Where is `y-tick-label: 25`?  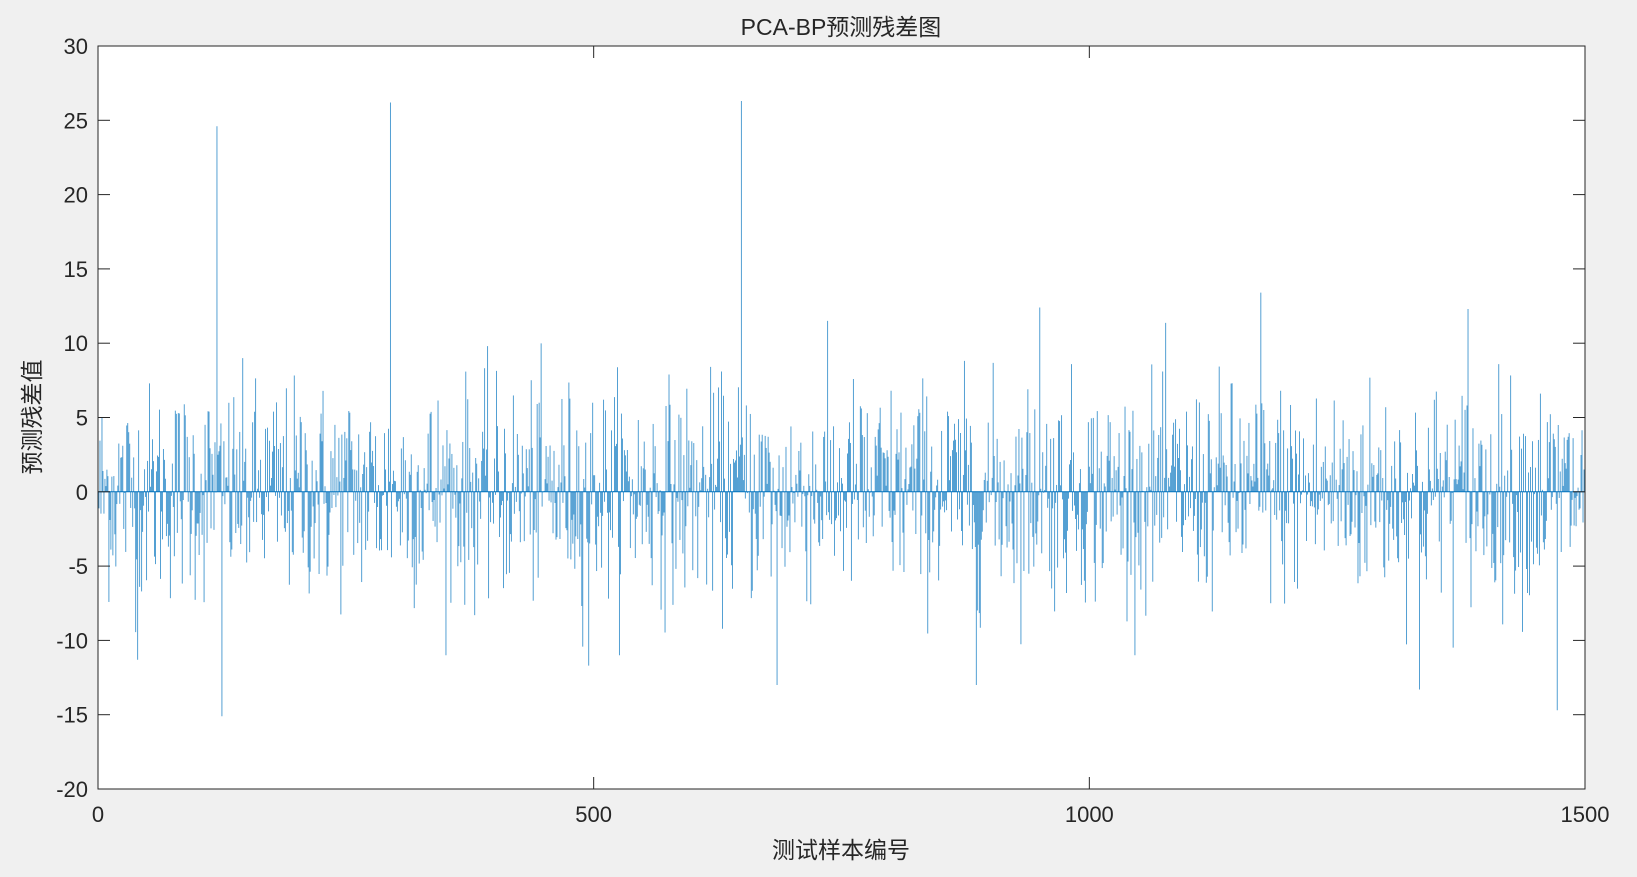
y-tick-label: 25 is located at coordinates (76, 120).